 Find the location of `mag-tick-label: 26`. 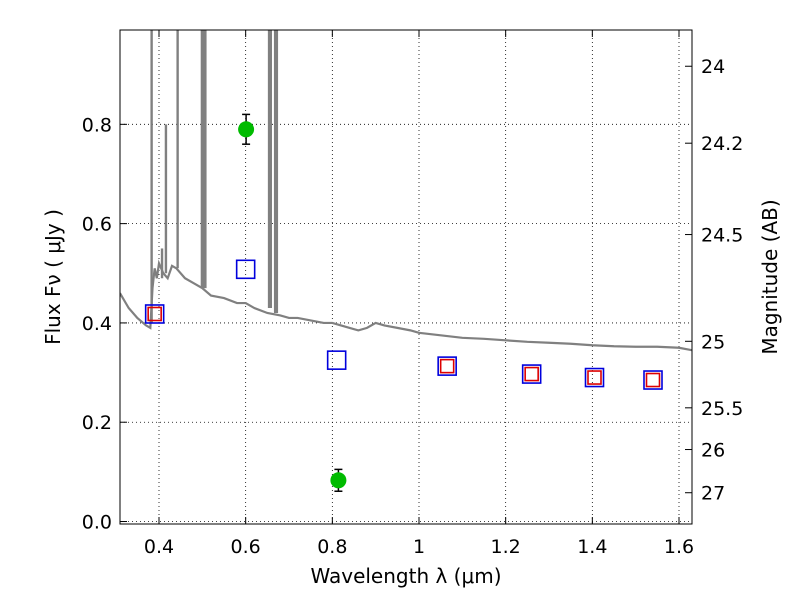

mag-tick-label: 26 is located at coordinates (713, 451).